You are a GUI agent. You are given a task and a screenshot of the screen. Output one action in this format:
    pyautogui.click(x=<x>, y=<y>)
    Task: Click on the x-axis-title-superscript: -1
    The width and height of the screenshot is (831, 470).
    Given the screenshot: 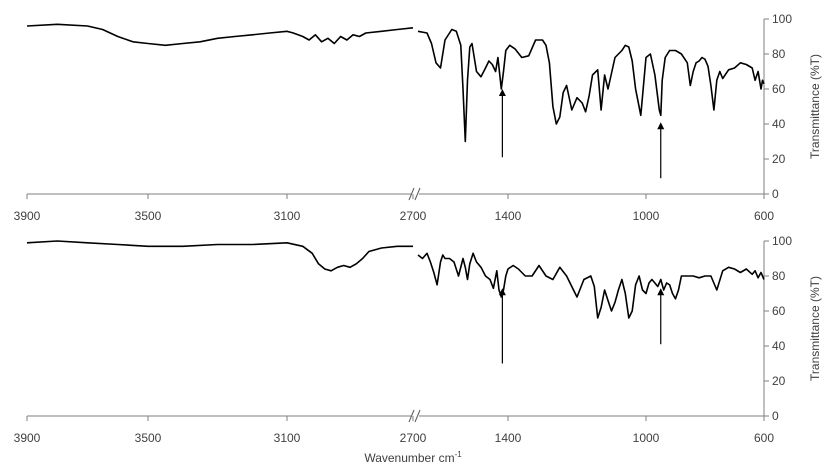 What is the action you would take?
    pyautogui.click(x=459, y=454)
    